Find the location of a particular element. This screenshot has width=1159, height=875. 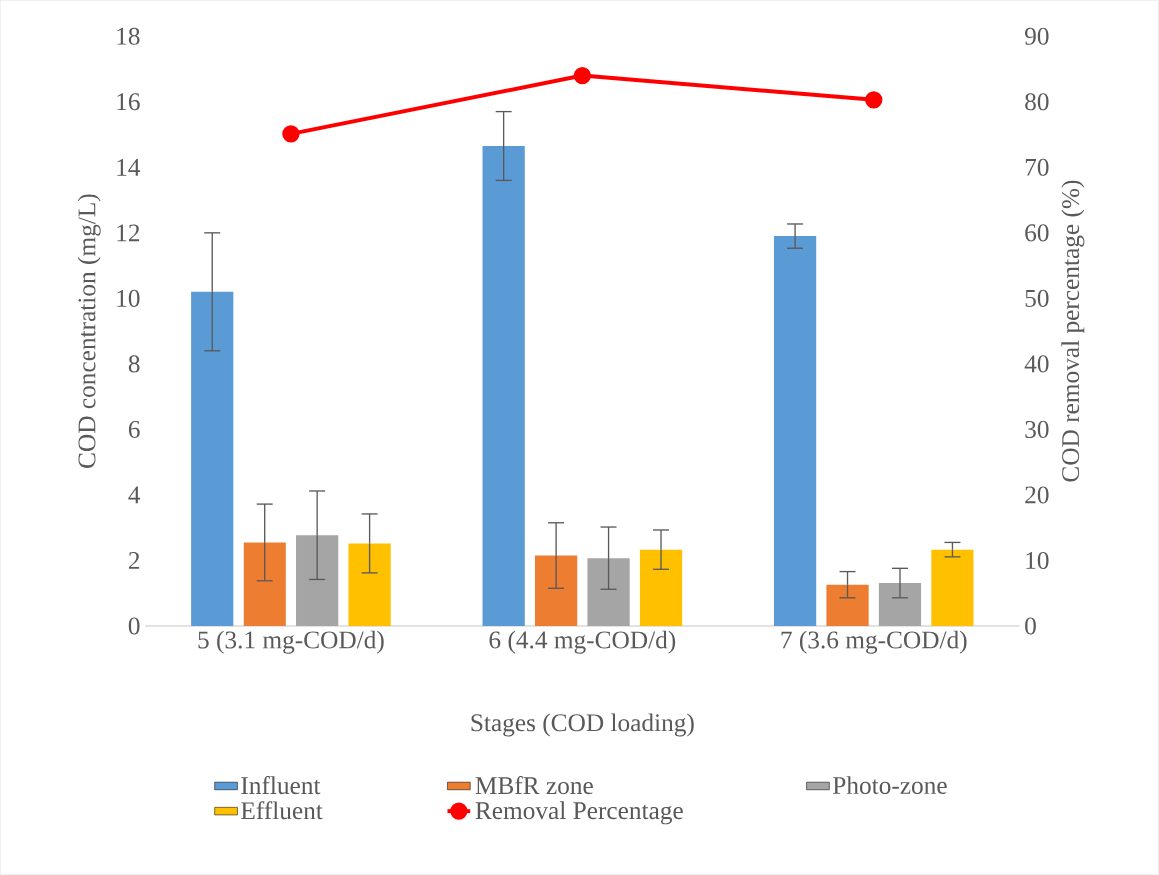

legend-label: MBfR zone is located at coordinates (534, 785).